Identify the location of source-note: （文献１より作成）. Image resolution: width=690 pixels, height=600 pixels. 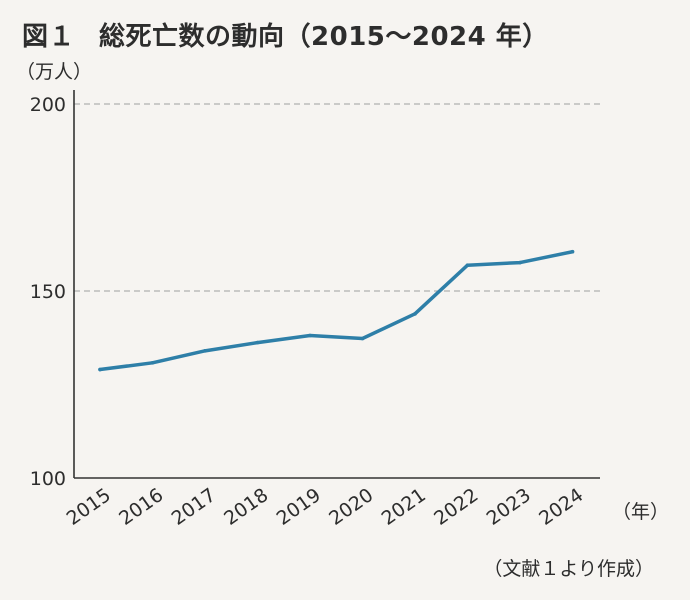
(568, 569).